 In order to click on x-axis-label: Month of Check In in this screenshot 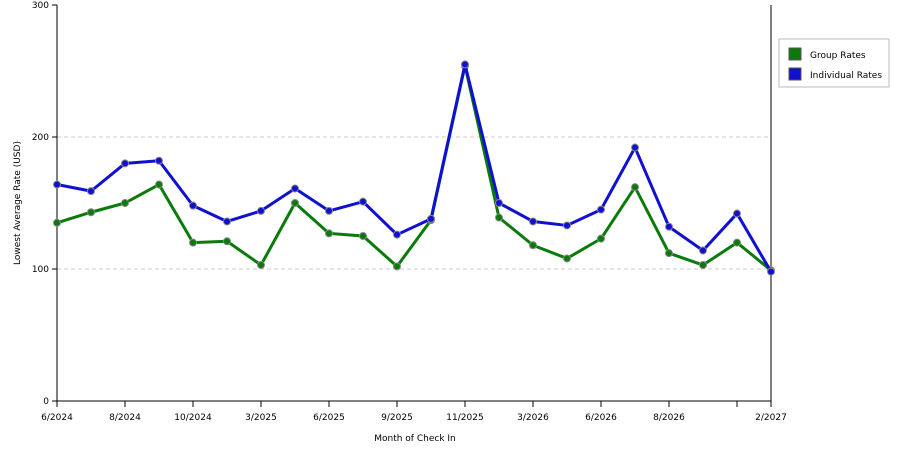, I will do `click(415, 439)`.